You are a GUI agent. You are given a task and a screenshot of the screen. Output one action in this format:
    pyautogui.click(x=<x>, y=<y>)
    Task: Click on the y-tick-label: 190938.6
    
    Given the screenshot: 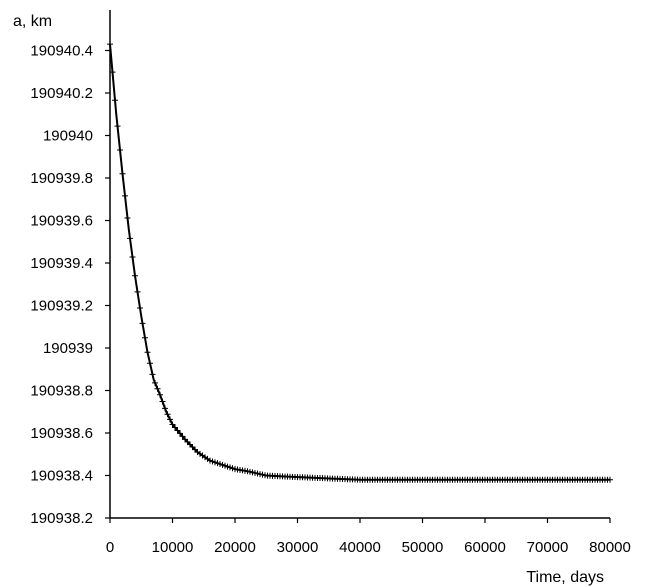 What is the action you would take?
    pyautogui.click(x=61, y=433)
    